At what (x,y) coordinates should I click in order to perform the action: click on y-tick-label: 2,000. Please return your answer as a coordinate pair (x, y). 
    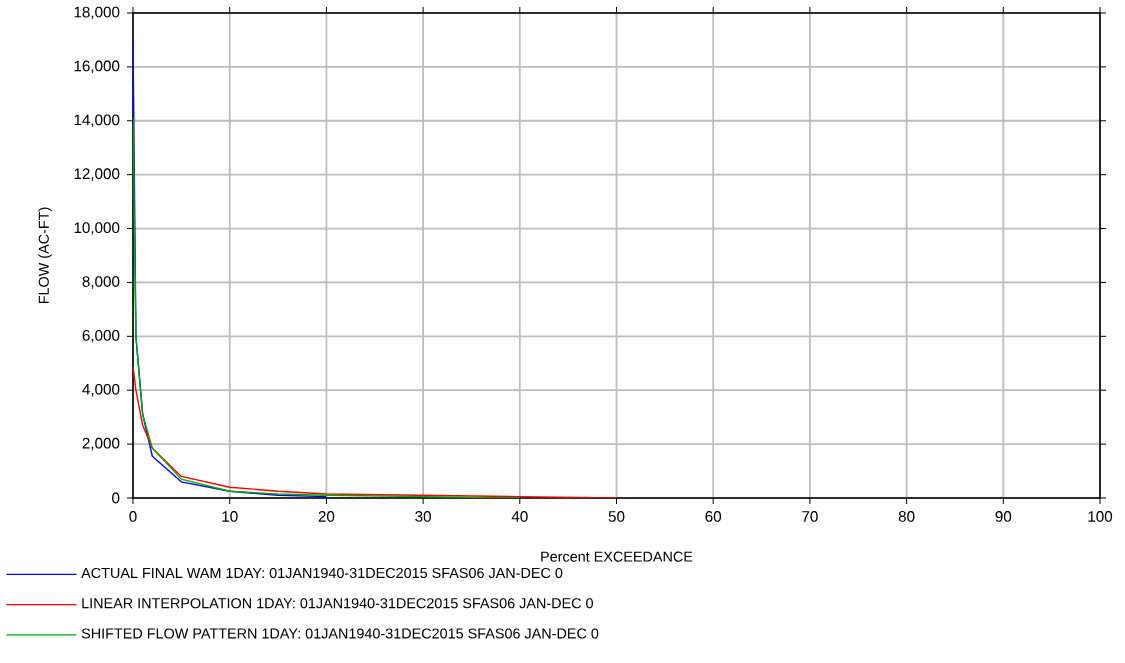
    Looking at the image, I should click on (101, 444).